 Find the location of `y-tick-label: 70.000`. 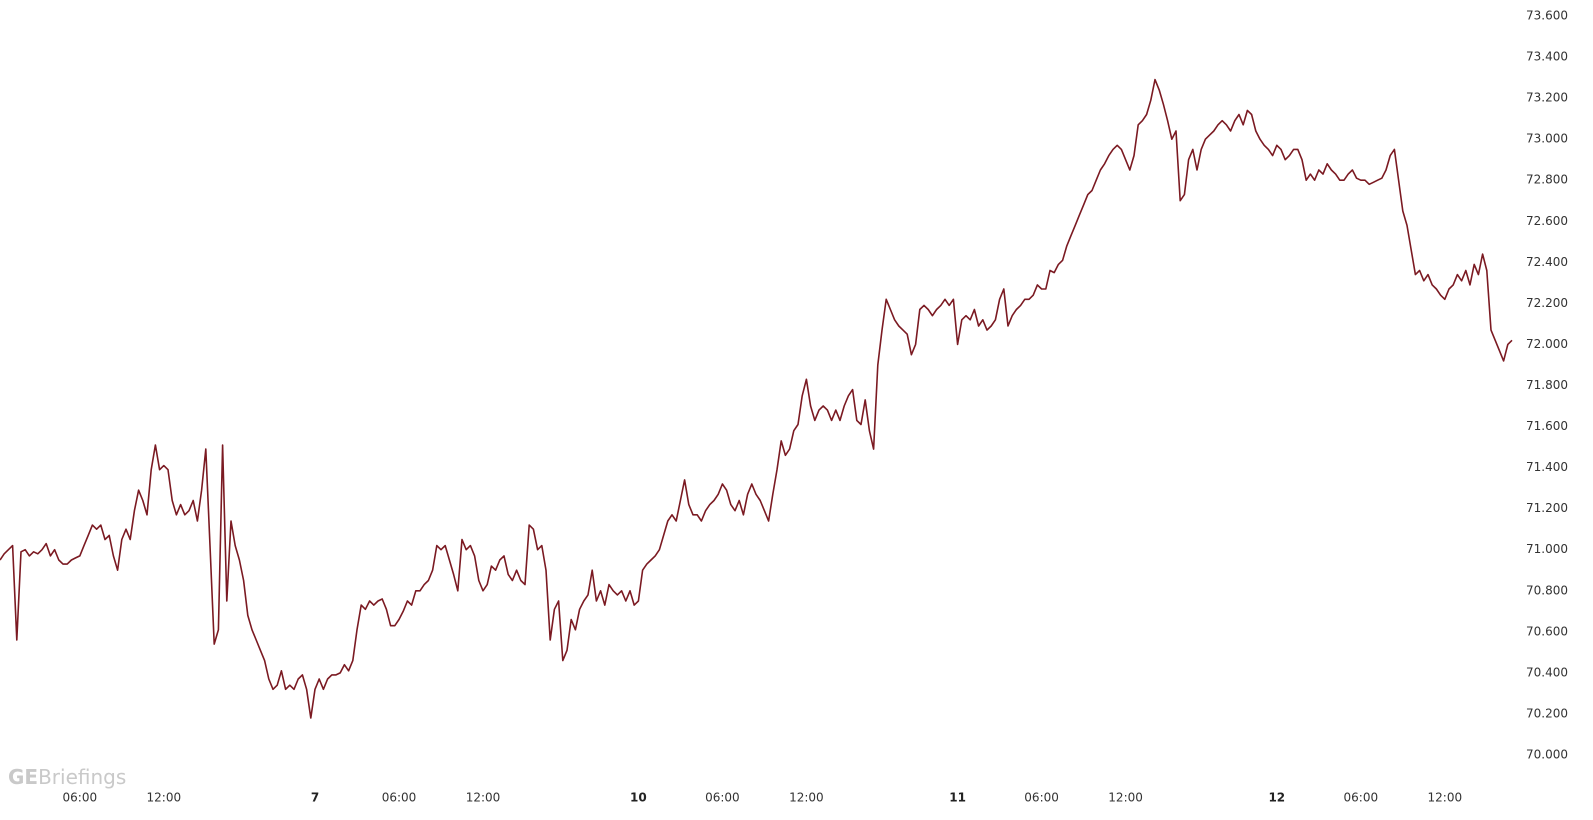

y-tick-label: 70.000 is located at coordinates (1547, 755).